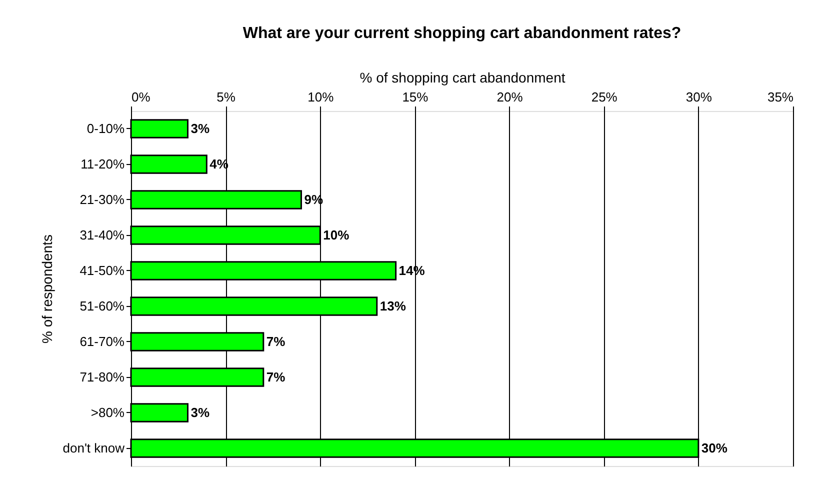 The image size is (816, 483). What do you see at coordinates (226, 97) in the screenshot?
I see `x-tick-label: 5%` at bounding box center [226, 97].